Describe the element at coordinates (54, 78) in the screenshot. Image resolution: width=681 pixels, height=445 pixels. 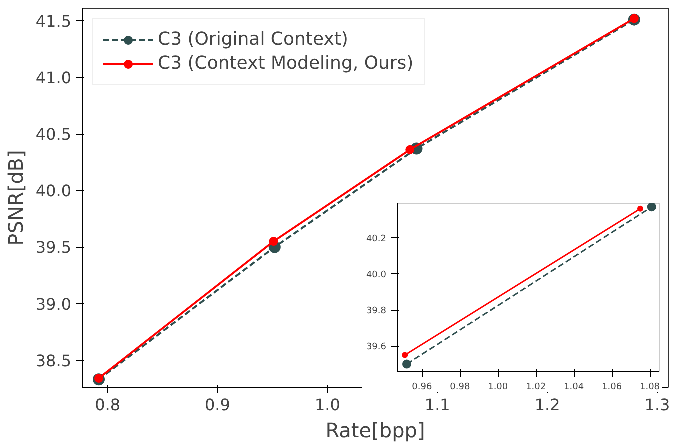
I see `y-tick-label: 41.0` at that location.